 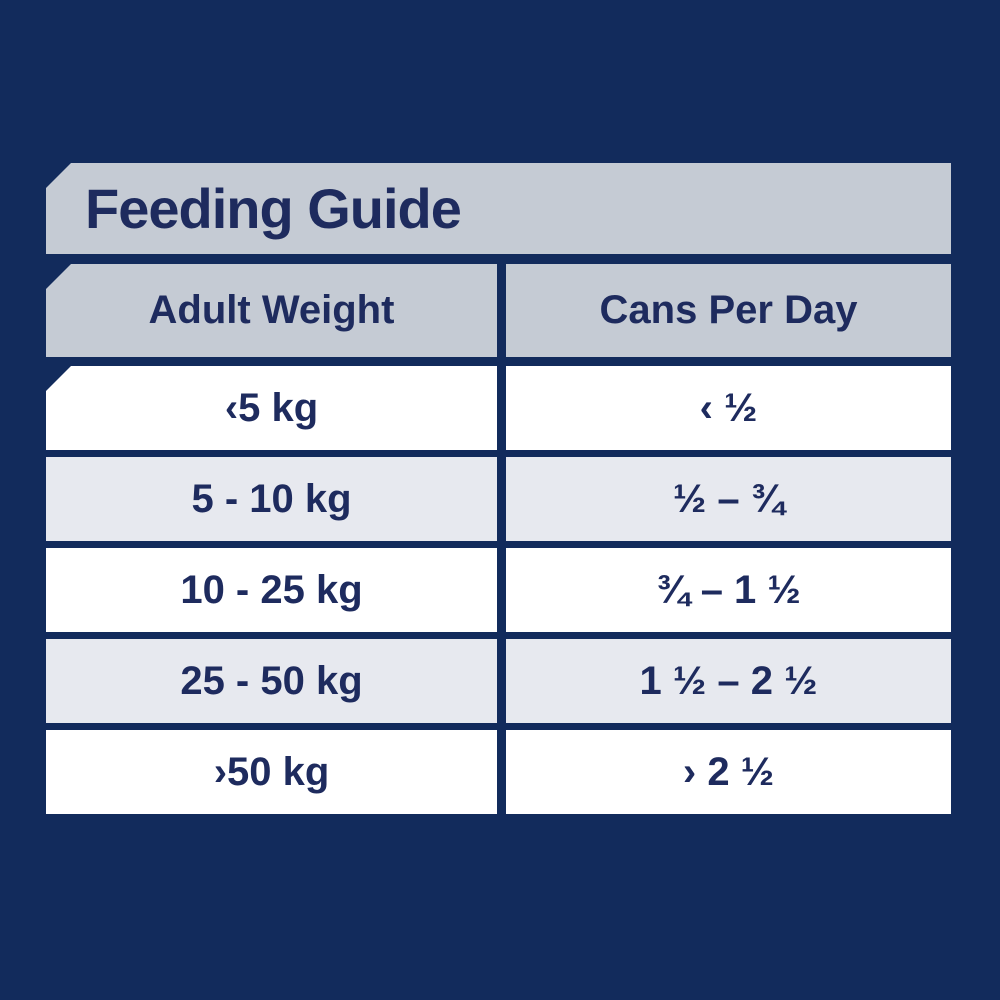 What do you see at coordinates (498, 590) in the screenshot?
I see `table-row: 10 - 25 kg ¾ – 1 ½` at bounding box center [498, 590].